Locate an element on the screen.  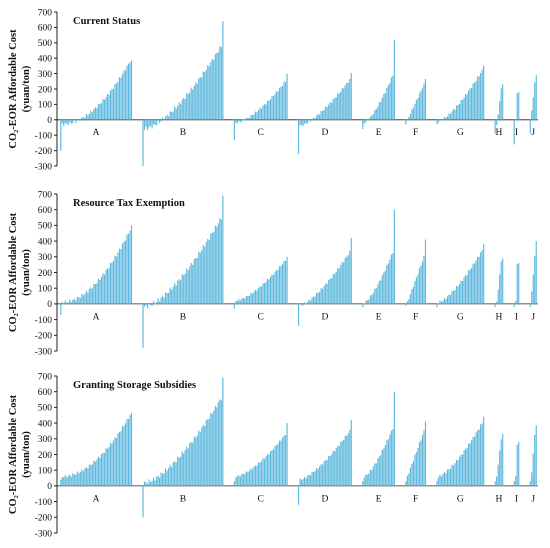
y-tick-label: 300 is located at coordinates (45, 258).